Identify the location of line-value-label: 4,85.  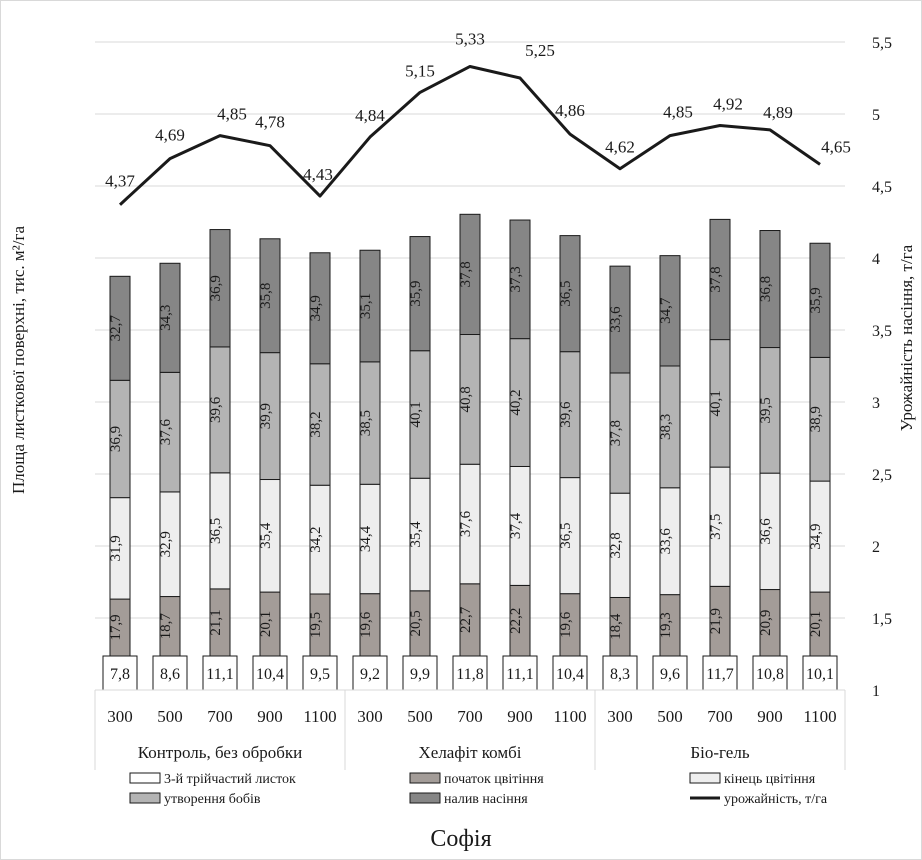
(232, 114).